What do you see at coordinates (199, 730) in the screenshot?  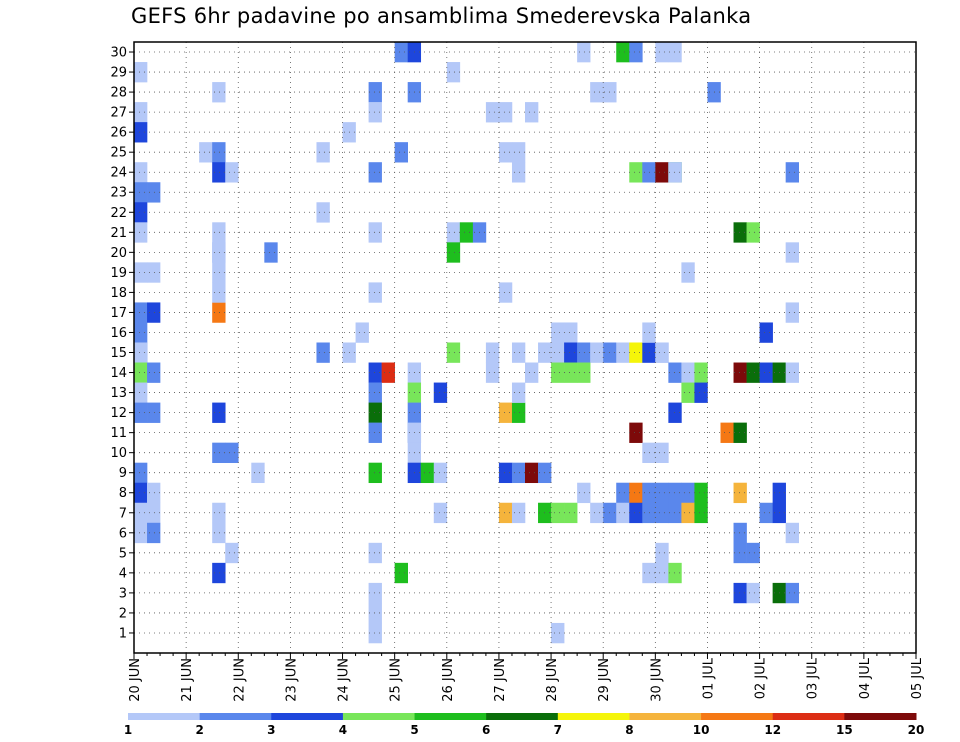 I see `legend-label: 2` at bounding box center [199, 730].